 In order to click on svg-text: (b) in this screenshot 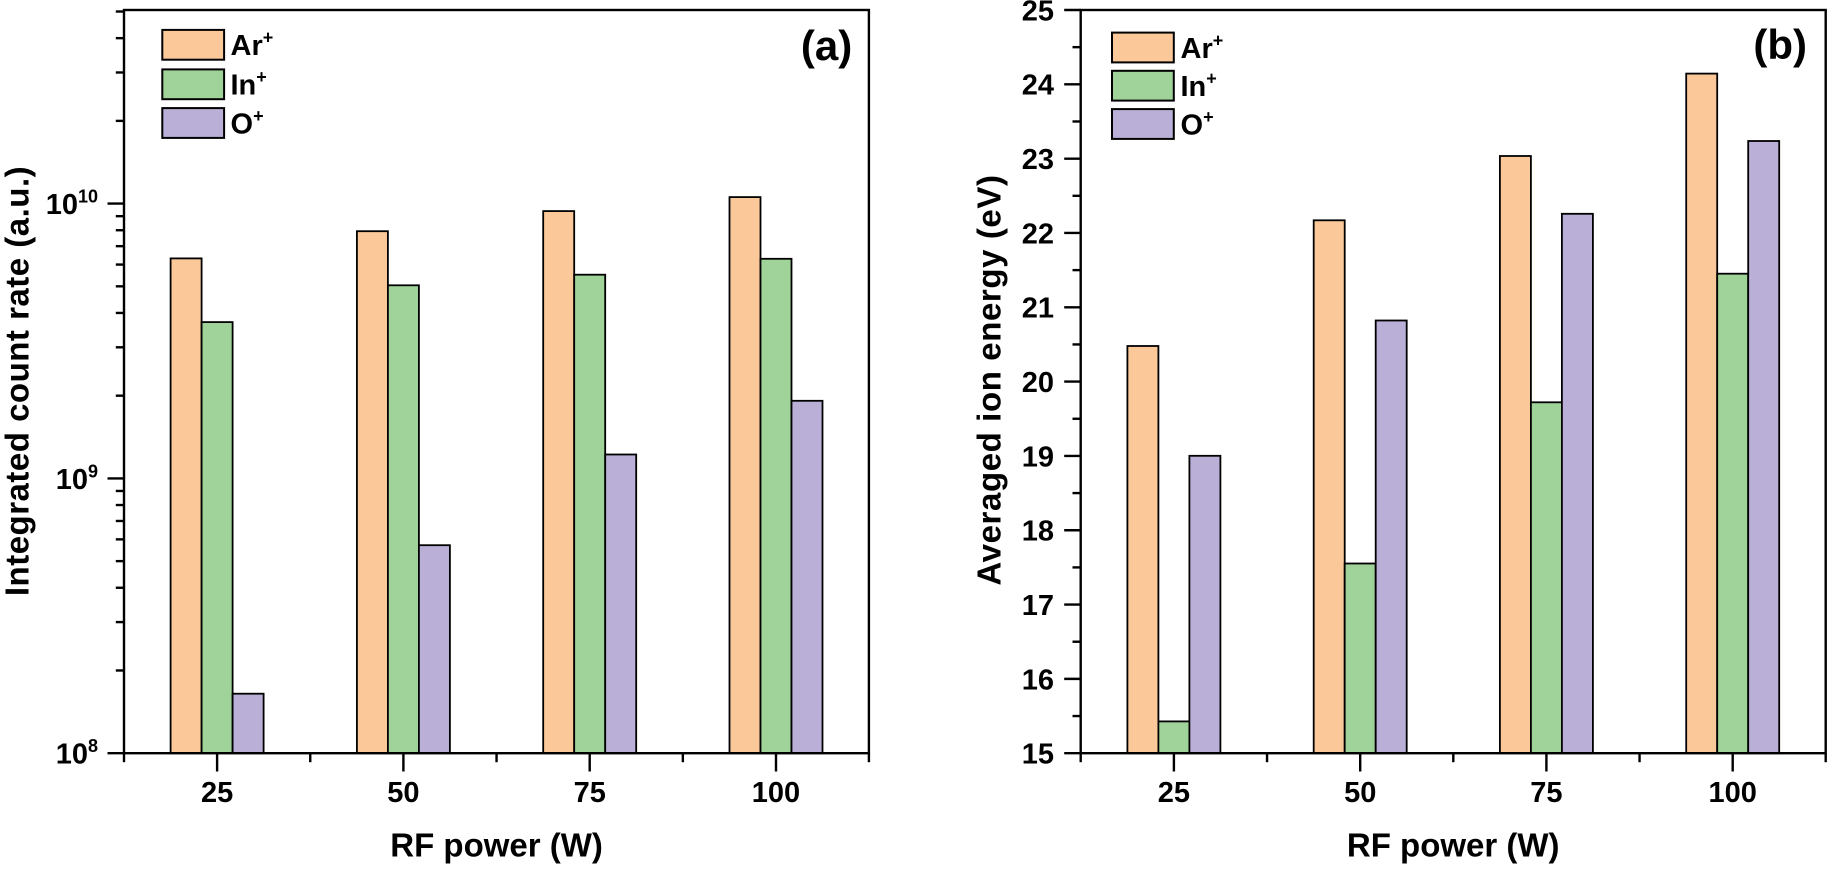, I will do `click(1780, 44)`.